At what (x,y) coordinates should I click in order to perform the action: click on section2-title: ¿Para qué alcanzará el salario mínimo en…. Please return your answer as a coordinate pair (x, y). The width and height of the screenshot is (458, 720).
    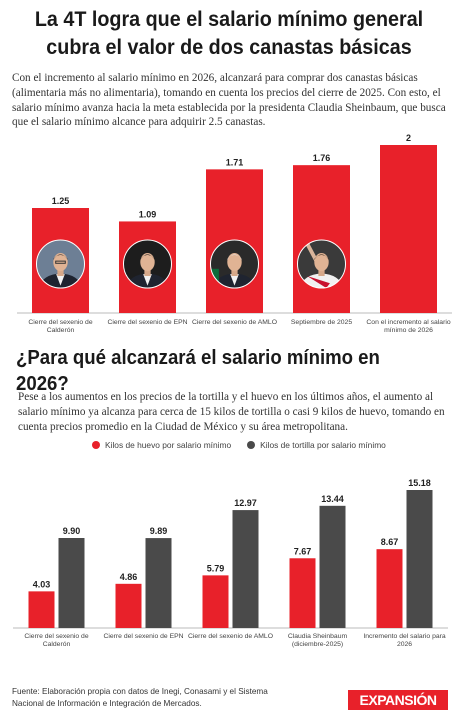
    Looking at the image, I should click on (198, 371).